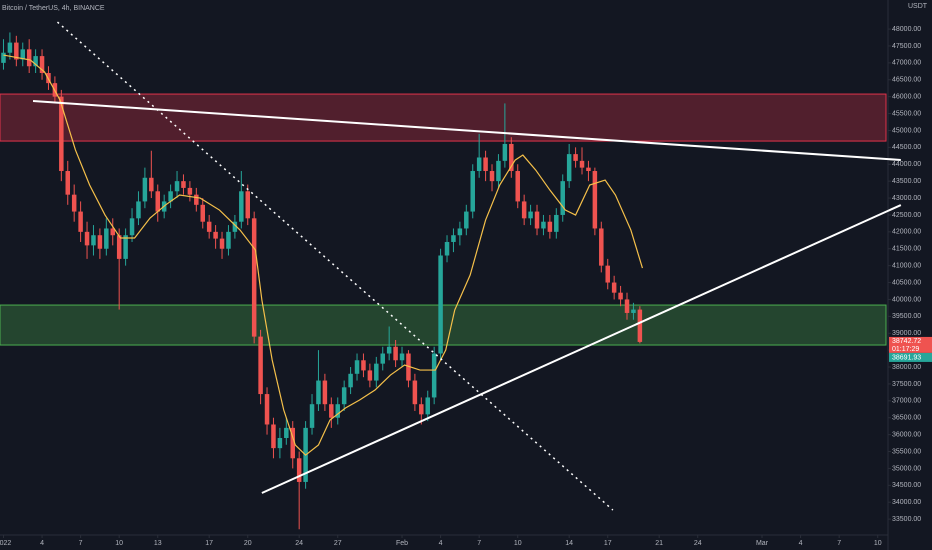 The image size is (932, 550). I want to click on y-tick-label: 44500.00, so click(906, 147).